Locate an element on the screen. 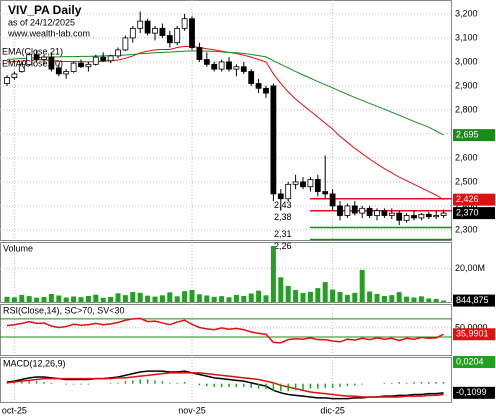  y-tick-label: 3,000 is located at coordinates (466, 61).